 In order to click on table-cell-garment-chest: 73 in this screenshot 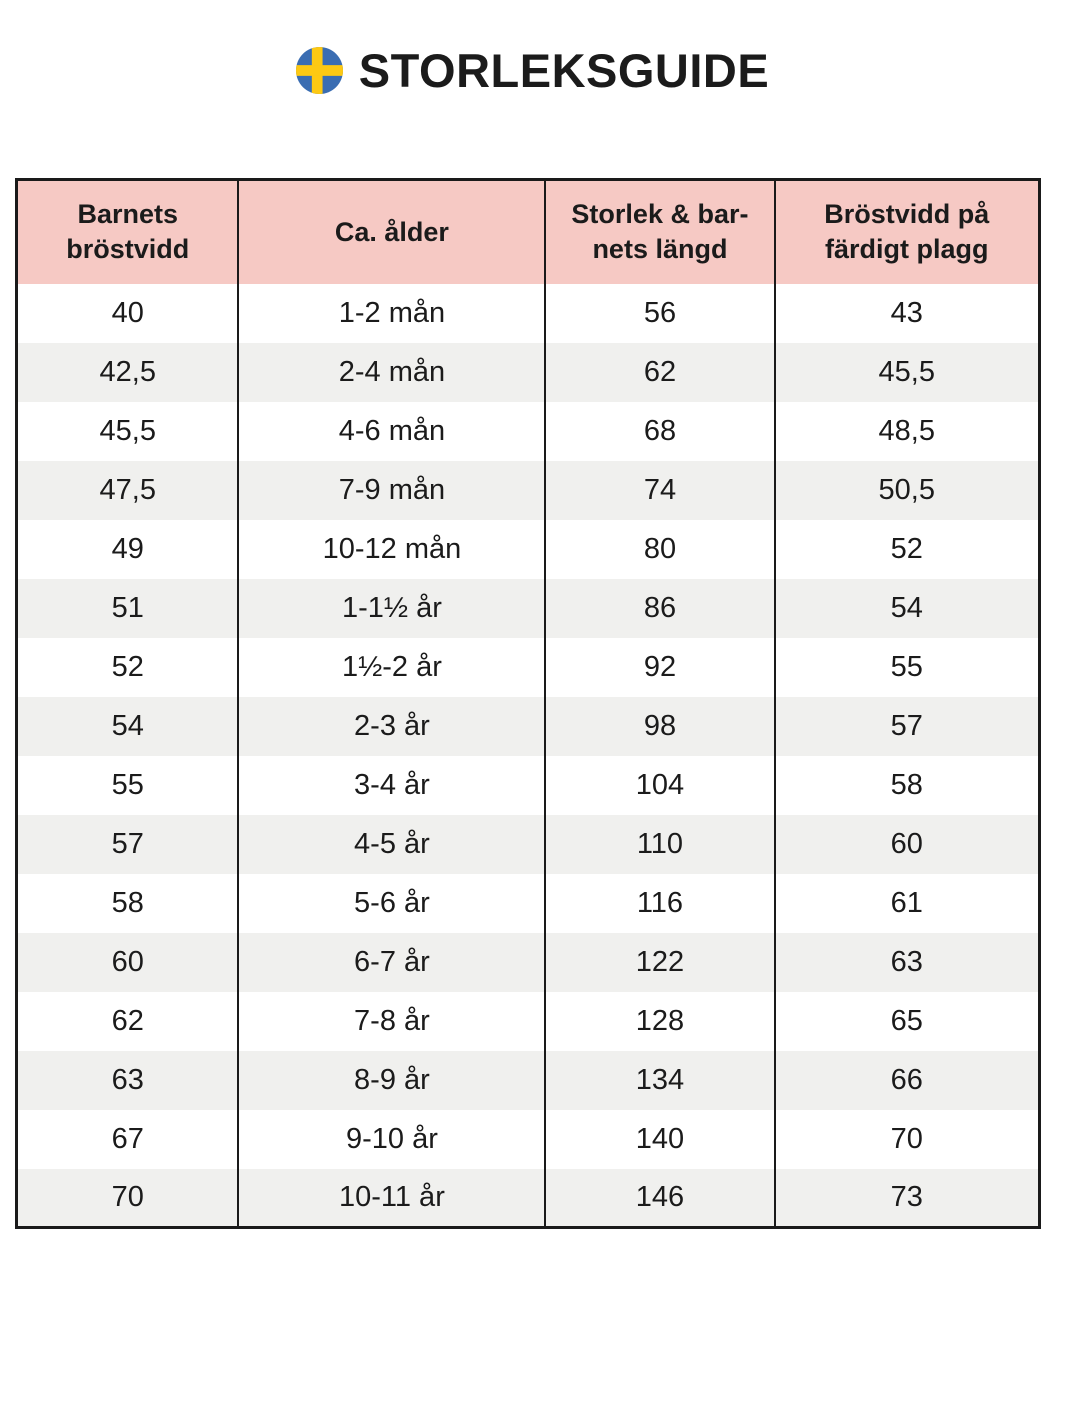, I will do `click(906, 1198)`.